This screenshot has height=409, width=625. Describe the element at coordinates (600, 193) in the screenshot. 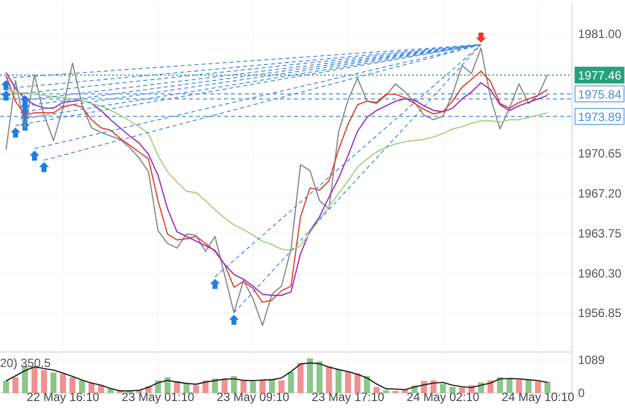

I see `y-tick-label: 1967.20` at that location.